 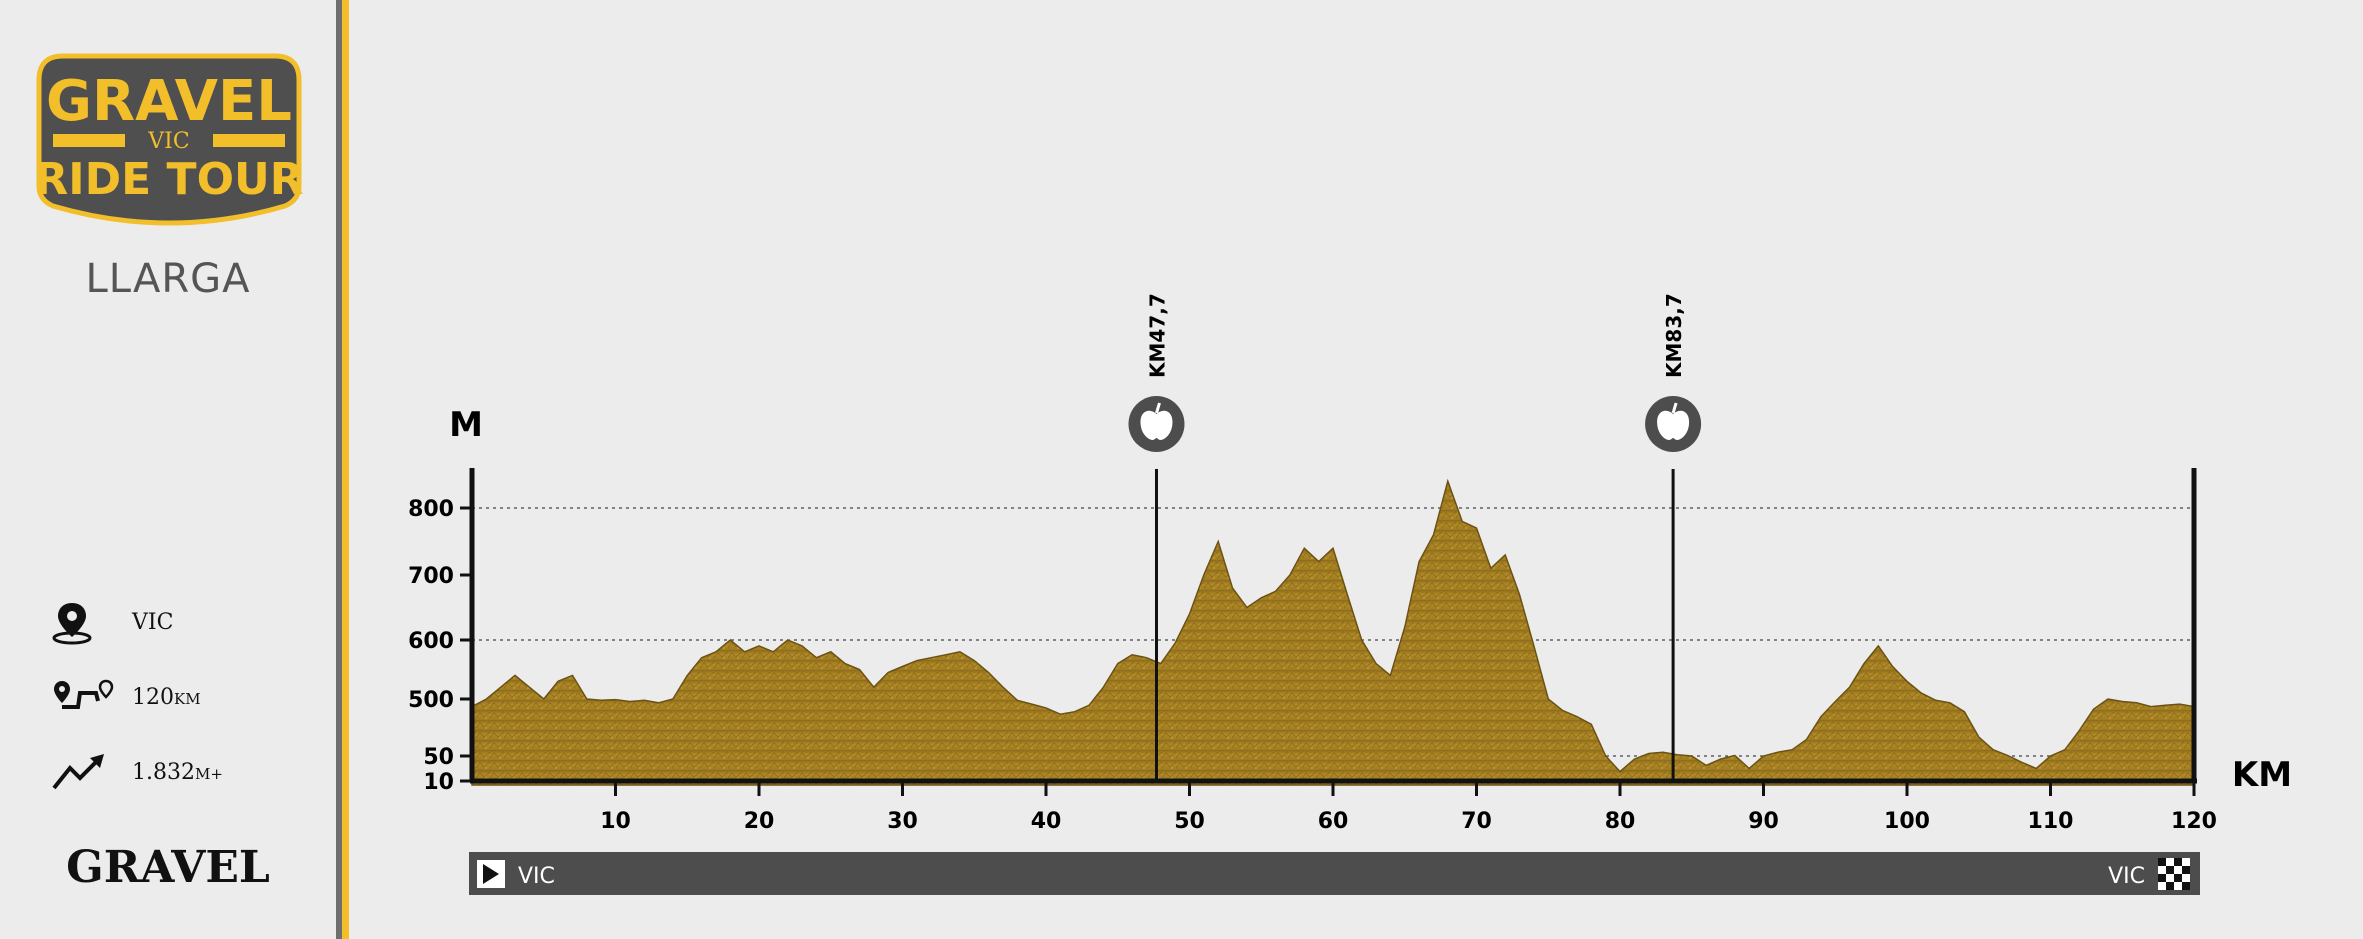 I want to click on y-tick-label: 10, so click(x=438, y=782).